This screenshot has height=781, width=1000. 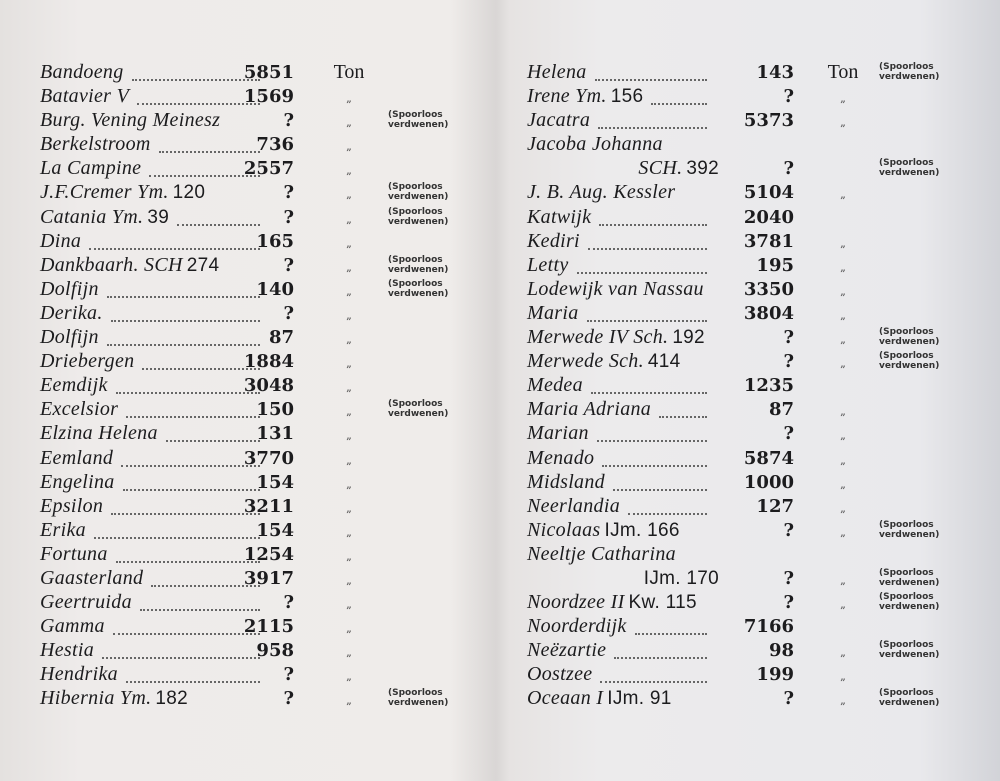 I want to click on ship-entry-row: Engelina 154 „, so click(x=260, y=482).